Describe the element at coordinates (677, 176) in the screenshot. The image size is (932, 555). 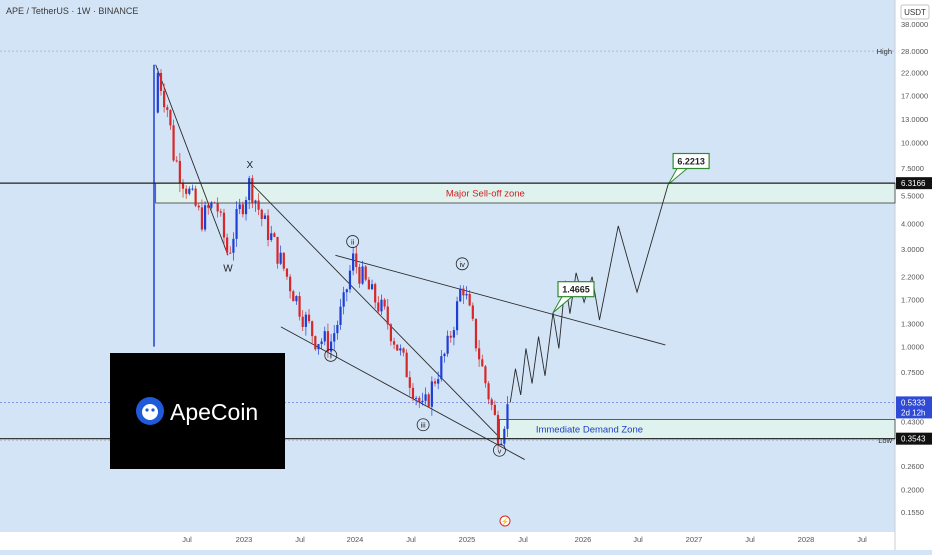
I see `target-pointer` at that location.